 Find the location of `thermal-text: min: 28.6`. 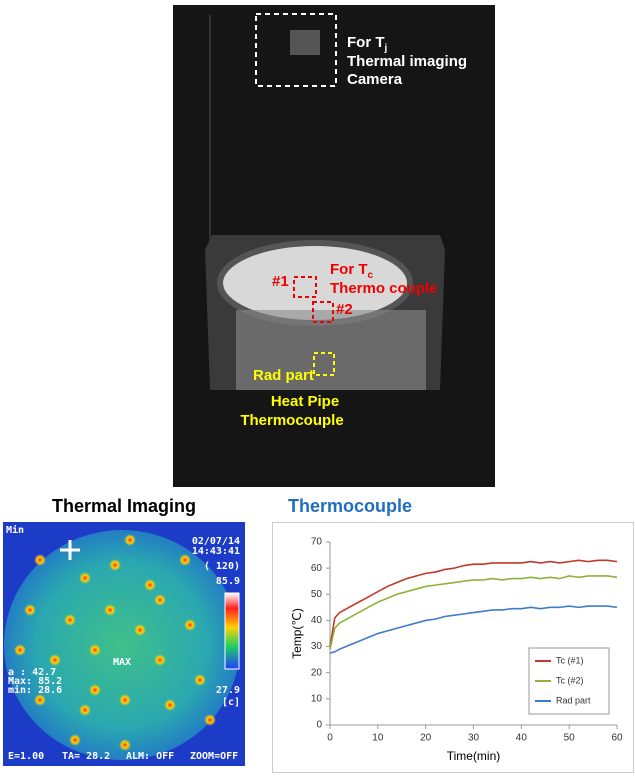

thermal-text: min: 28.6 is located at coordinates (35, 690).